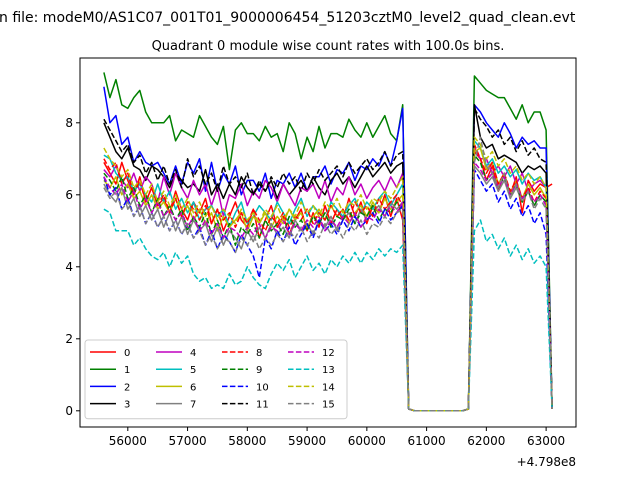 This screenshot has width=640, height=480. Describe the element at coordinates (247, 441) in the screenshot. I see `x-tick-label: 58000` at that location.